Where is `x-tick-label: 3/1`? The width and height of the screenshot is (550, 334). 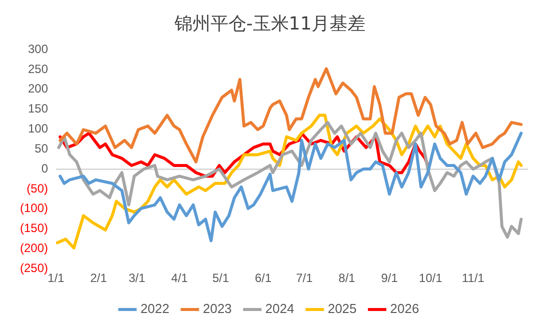
x-tick-label: 3/1 is located at coordinates (137, 278).